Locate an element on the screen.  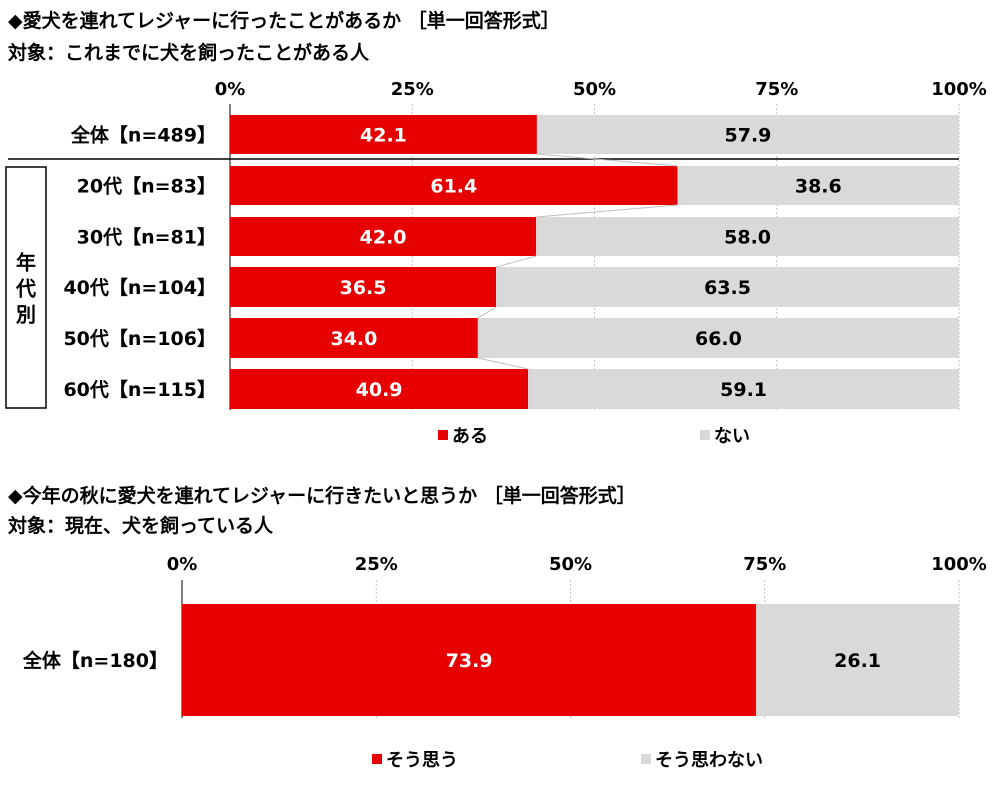
data-label: 73.9 is located at coordinates (469, 661).